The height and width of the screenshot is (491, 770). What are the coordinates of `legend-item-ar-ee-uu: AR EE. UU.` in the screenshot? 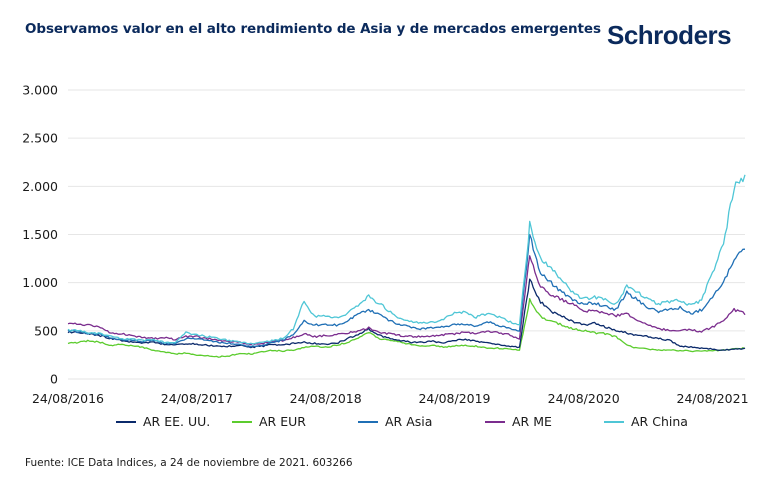 It's located at (163, 421).